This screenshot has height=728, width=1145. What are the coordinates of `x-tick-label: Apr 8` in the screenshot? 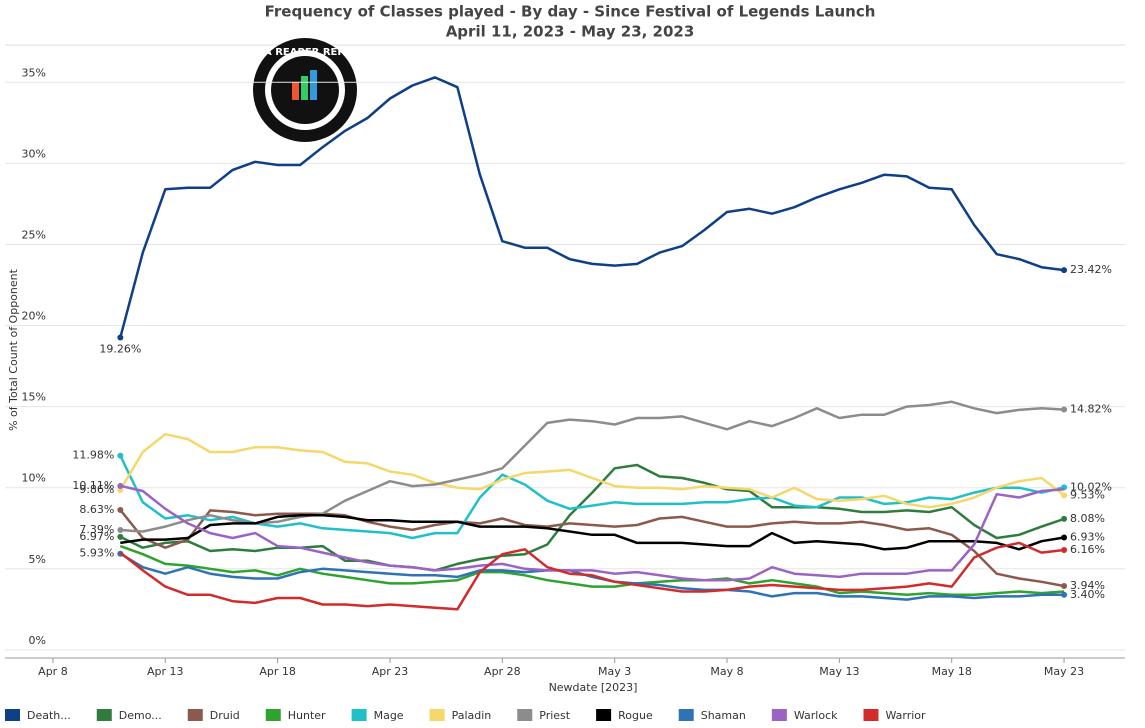 It's located at (53, 671).